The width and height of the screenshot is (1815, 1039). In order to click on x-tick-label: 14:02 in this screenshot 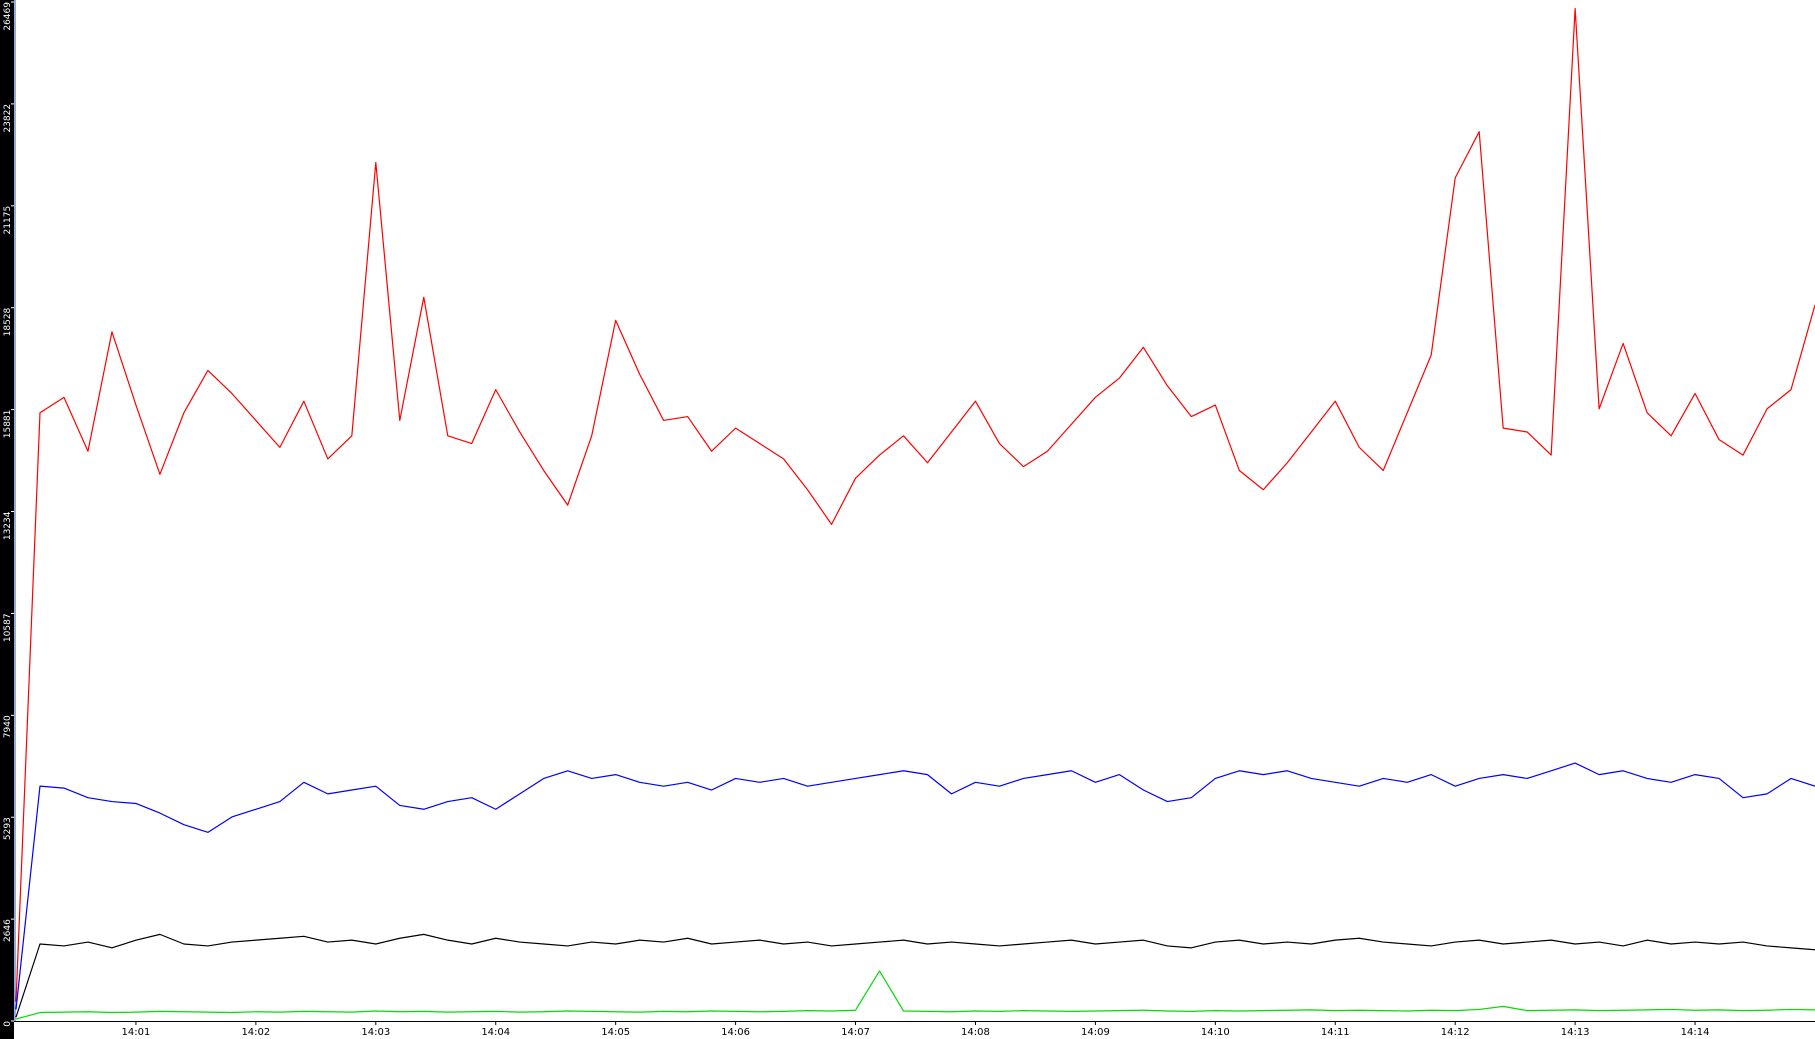, I will do `click(255, 1032)`.